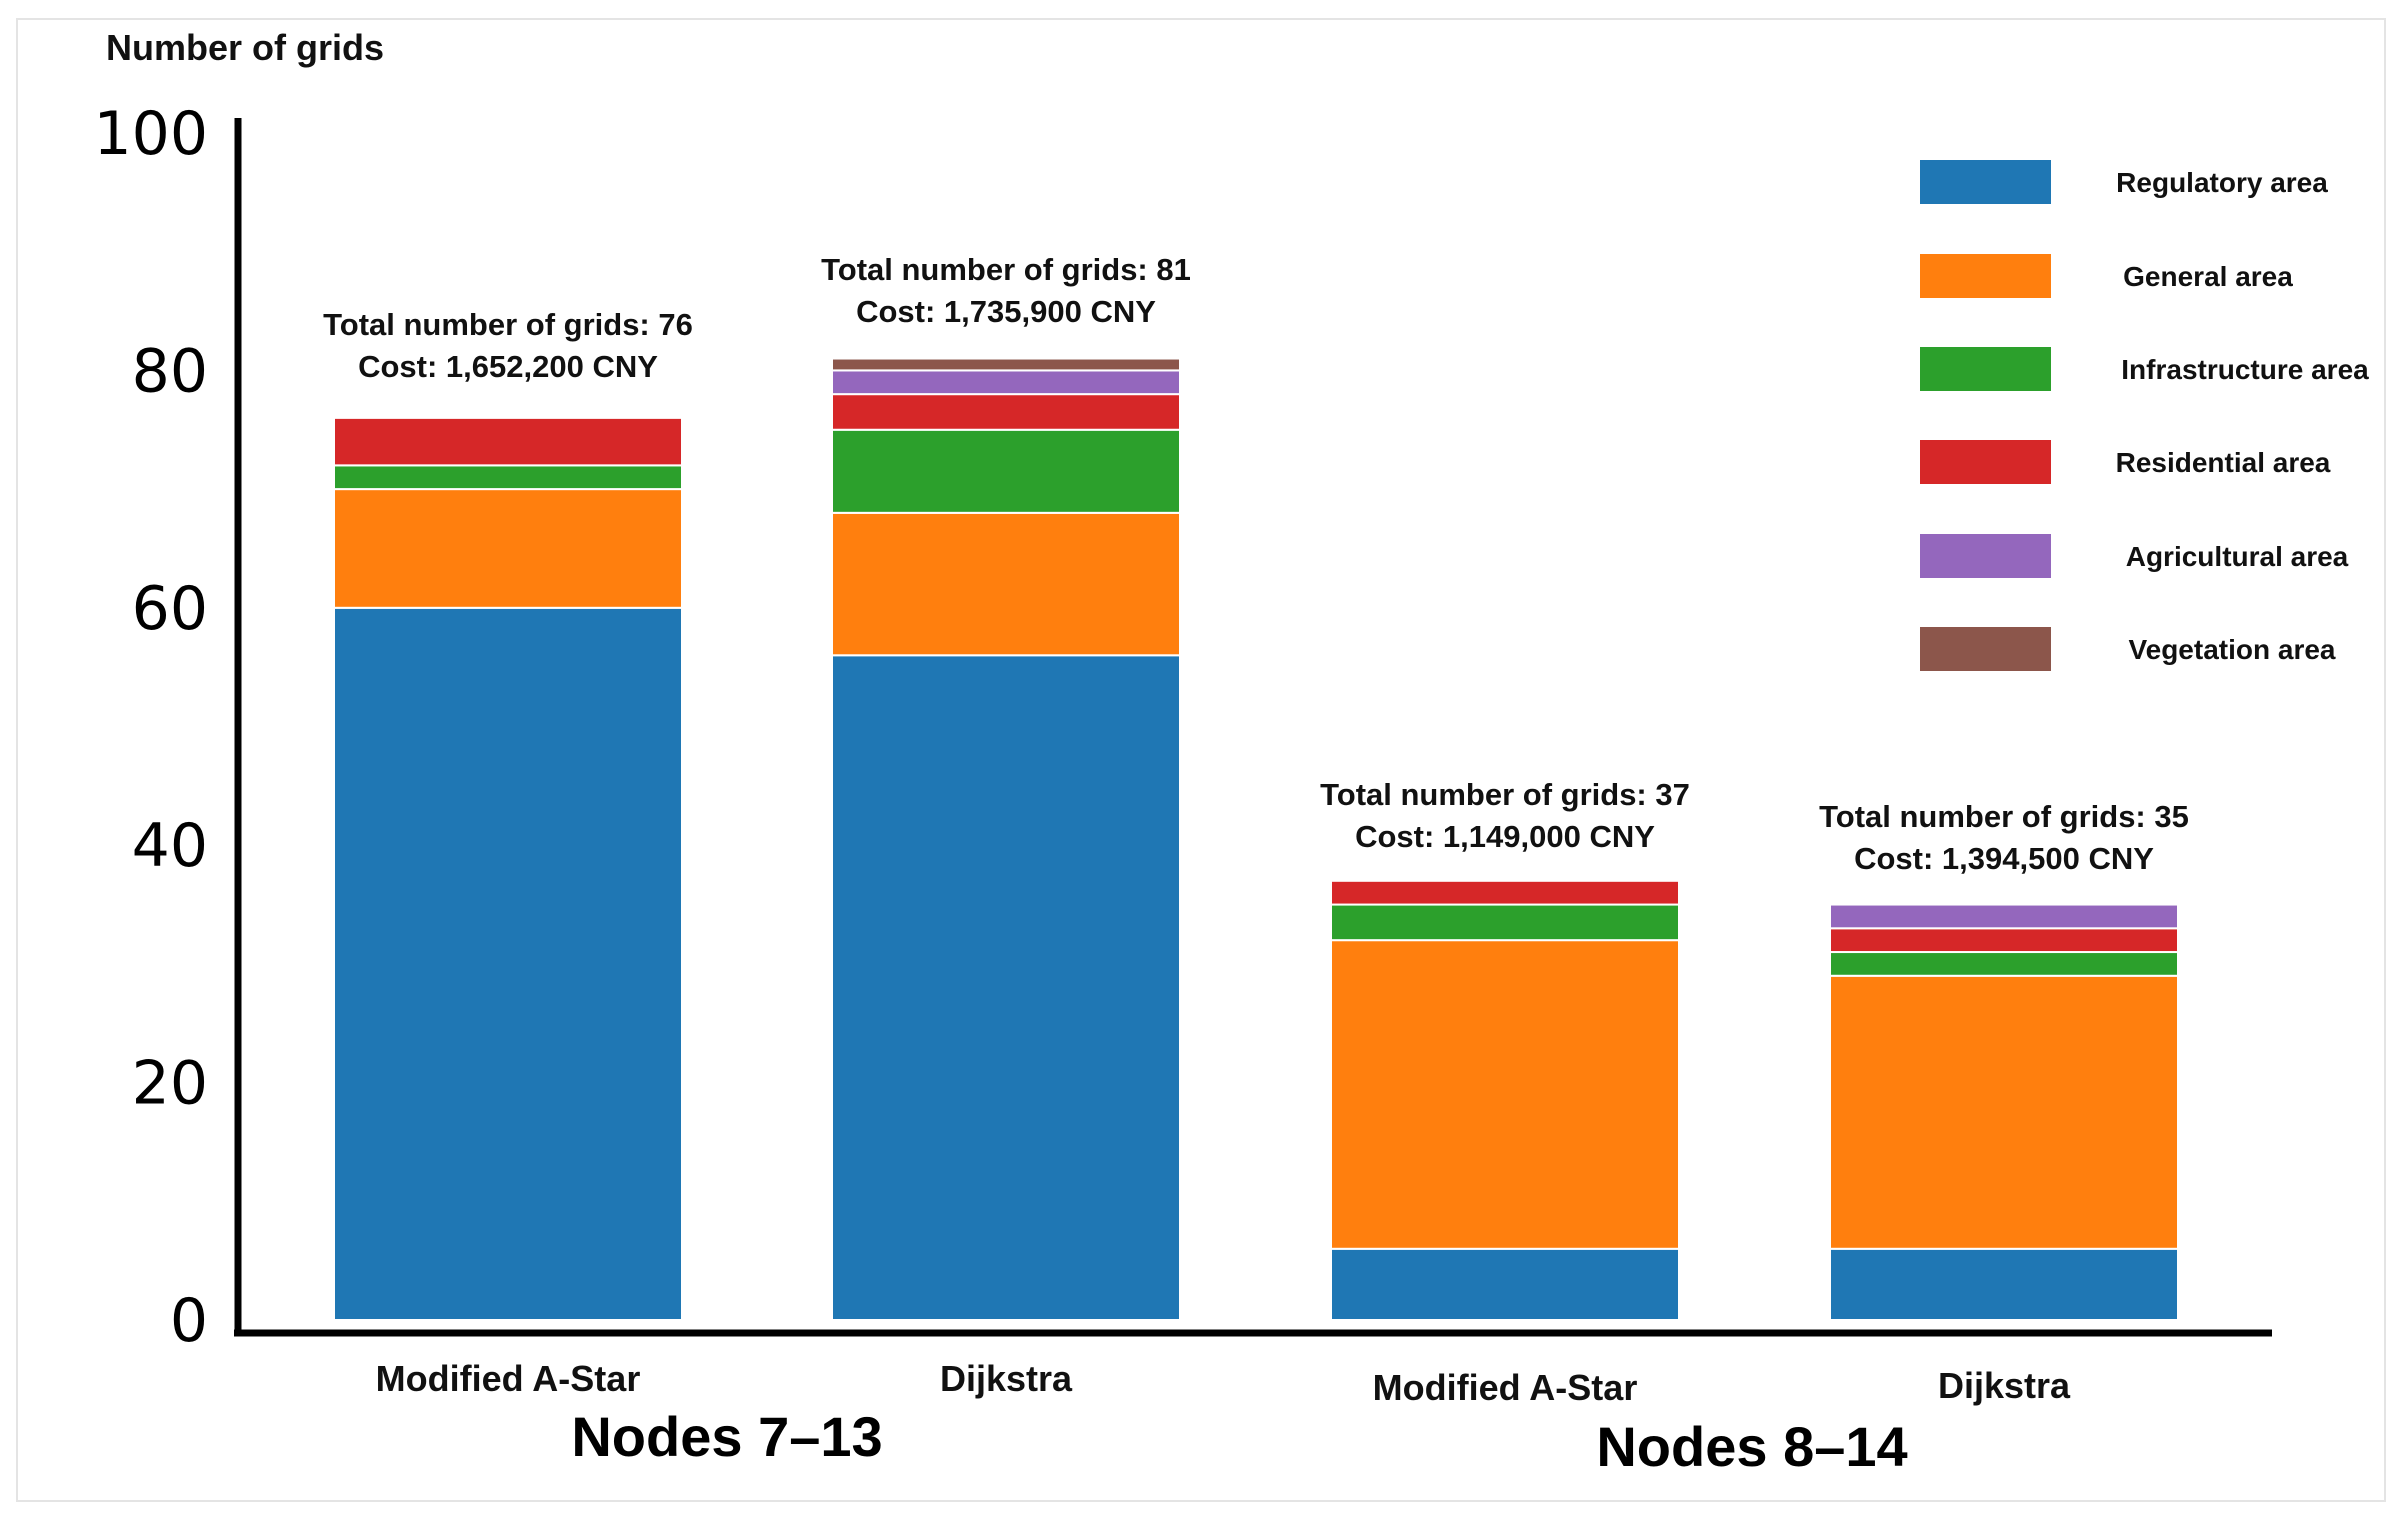 This screenshot has height=1514, width=2402. What do you see at coordinates (508, 1378) in the screenshot?
I see `x-category-label-0: Modified A-Star` at bounding box center [508, 1378].